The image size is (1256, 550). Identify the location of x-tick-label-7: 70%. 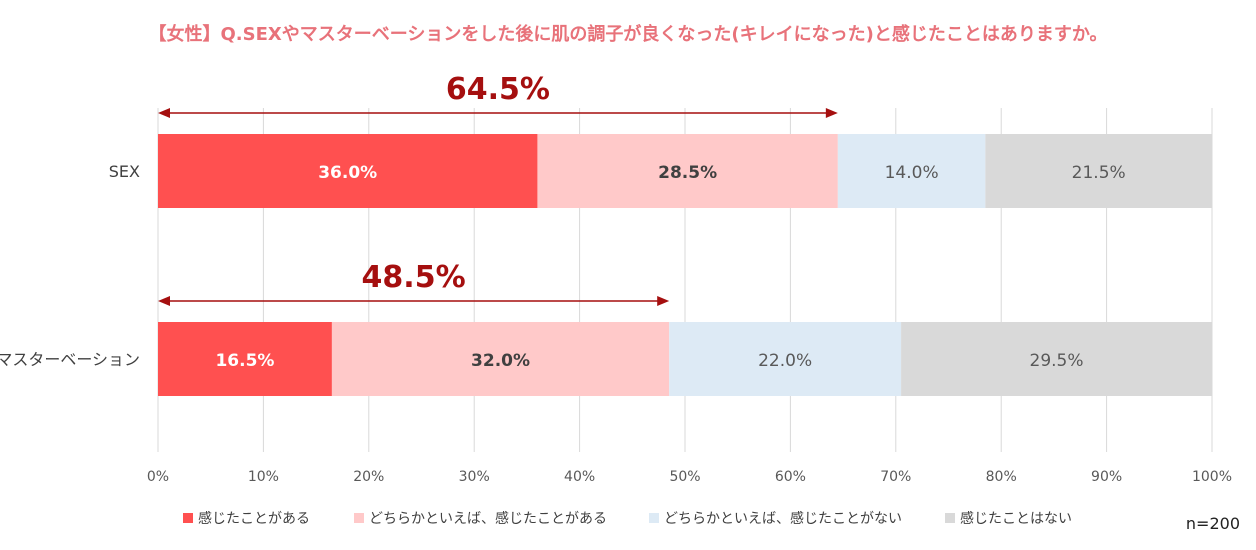
(895, 477).